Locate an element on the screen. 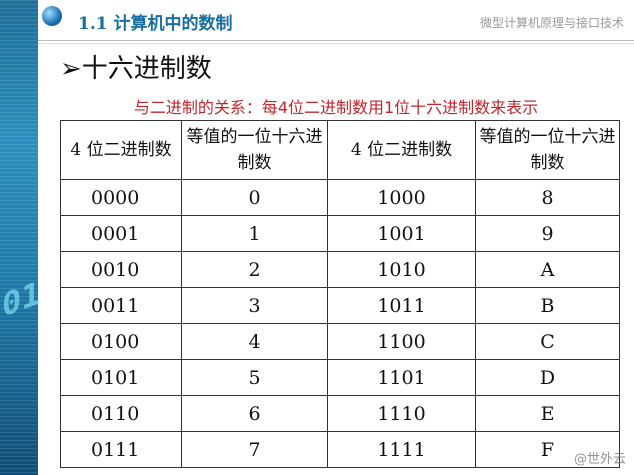  table-cell: E is located at coordinates (547, 413).